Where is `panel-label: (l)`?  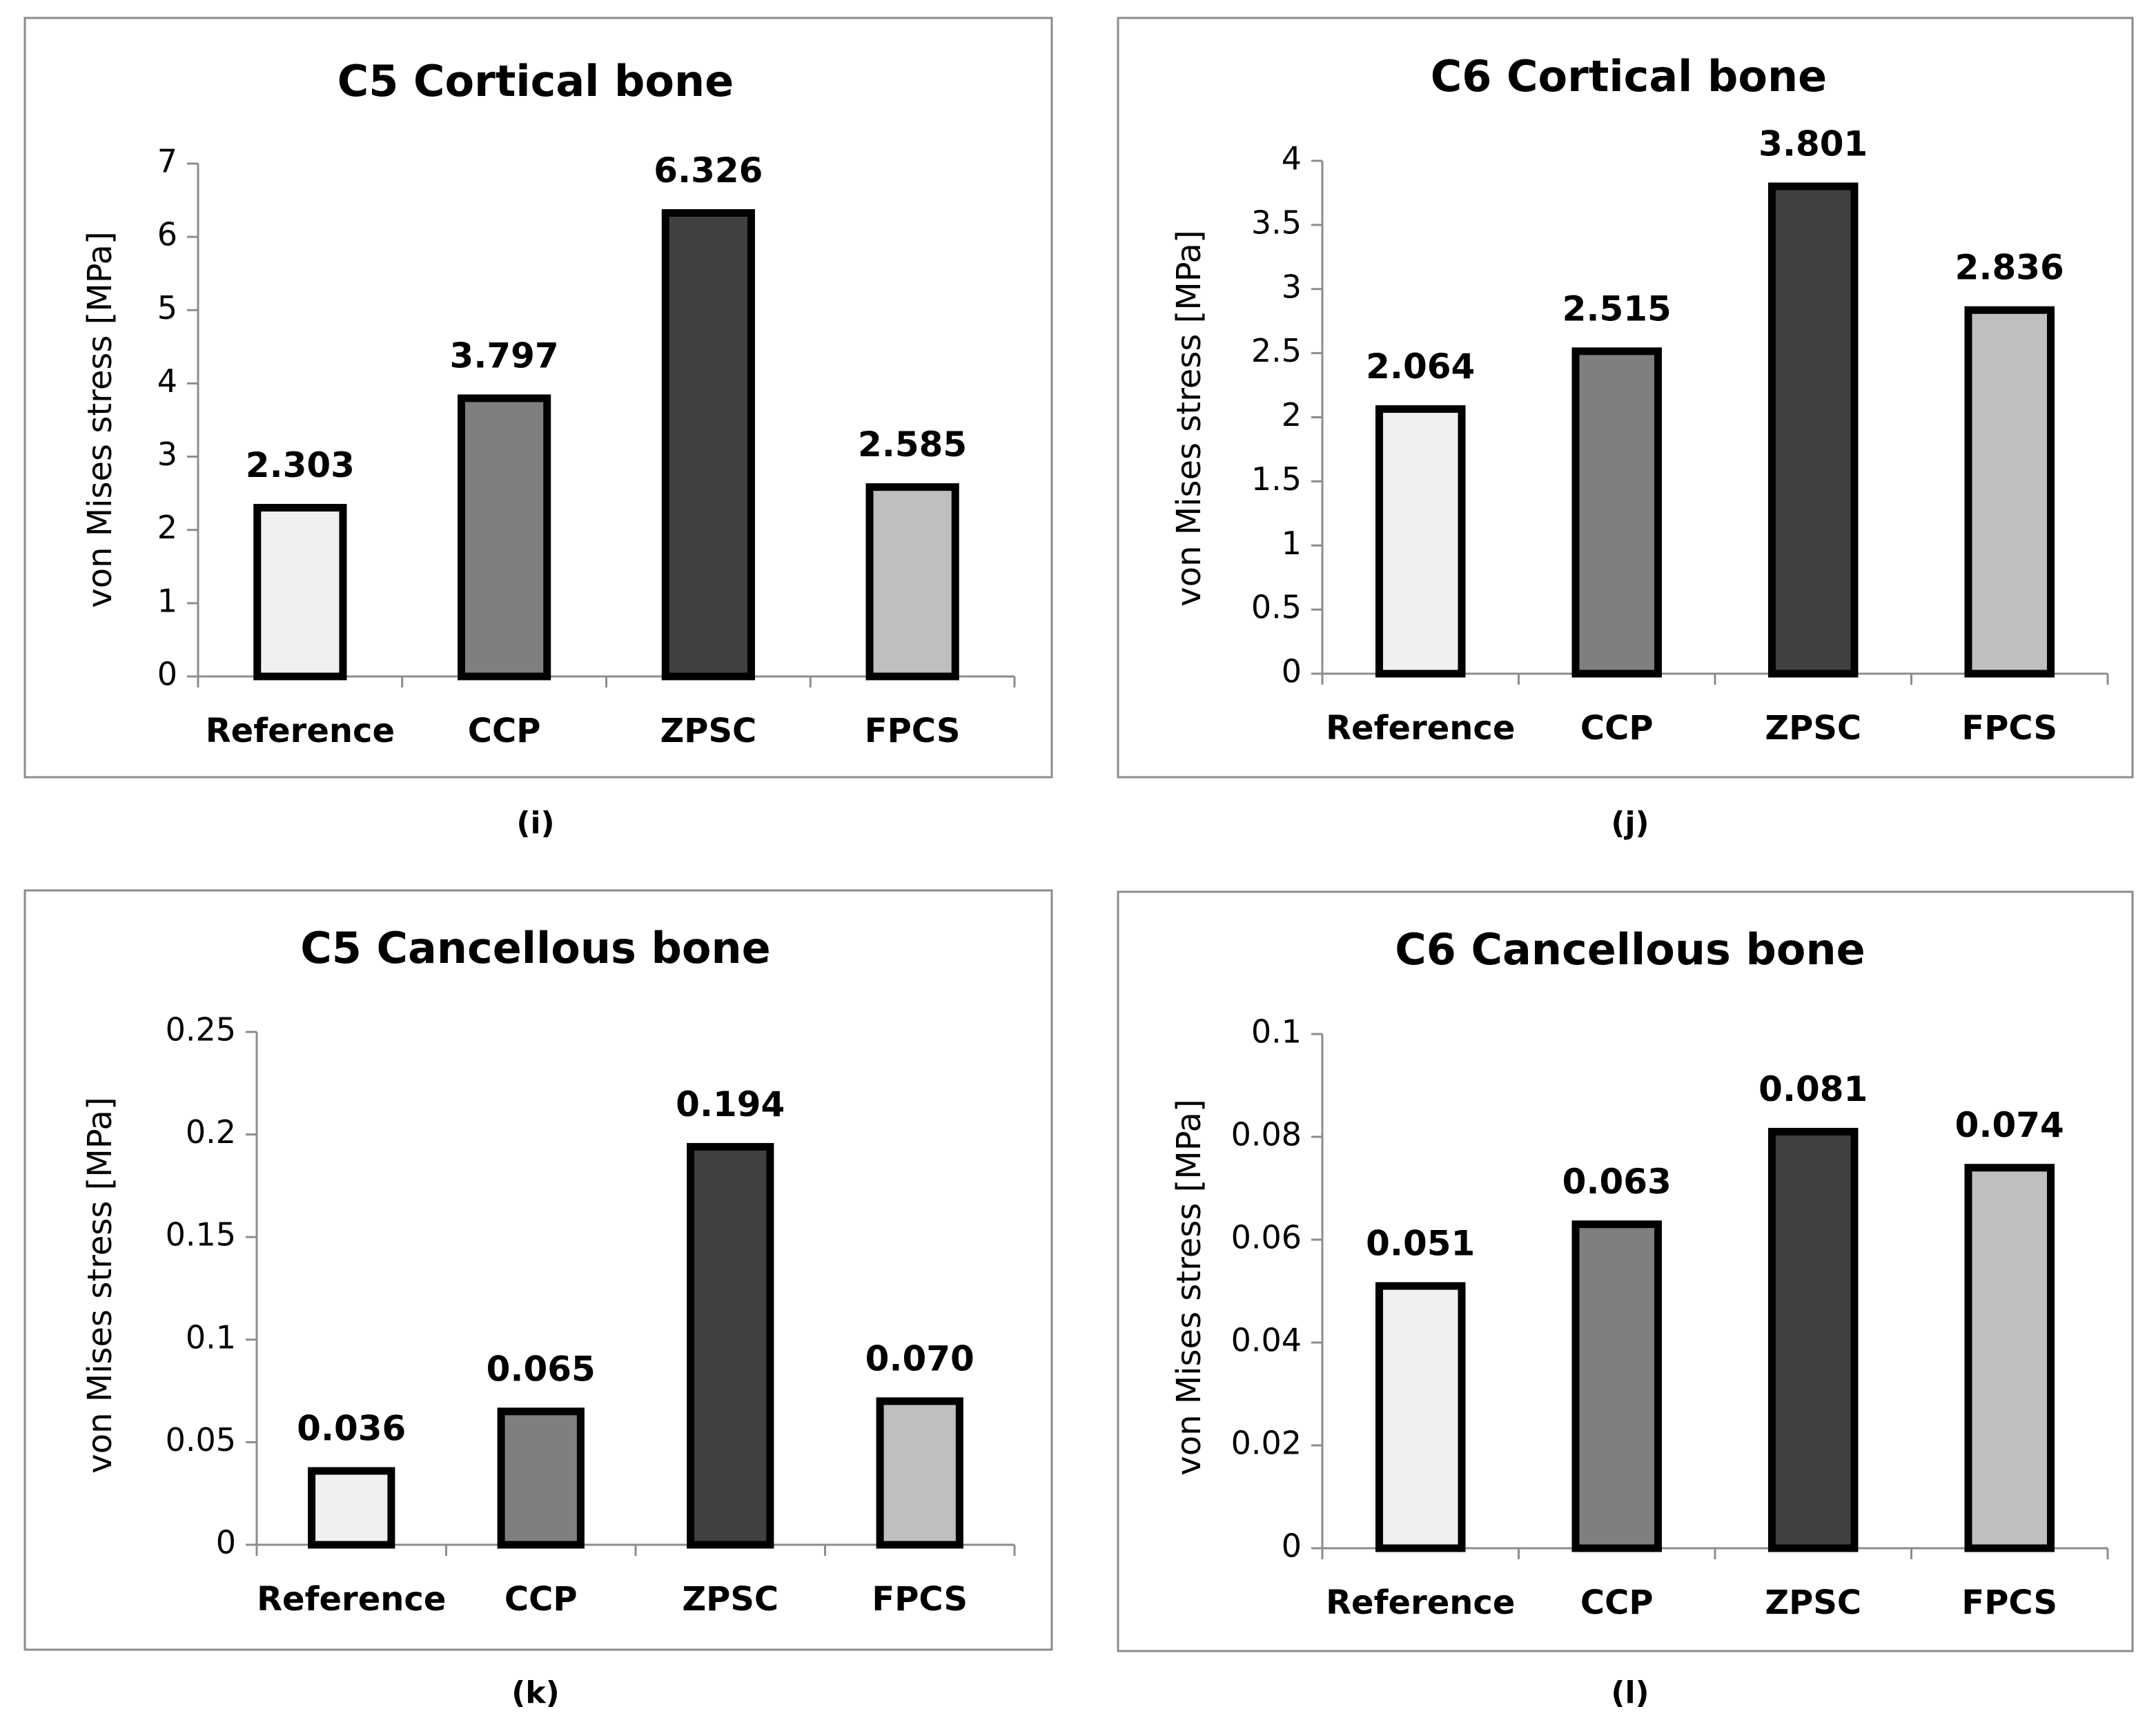
panel-label: (l) is located at coordinates (1630, 1692).